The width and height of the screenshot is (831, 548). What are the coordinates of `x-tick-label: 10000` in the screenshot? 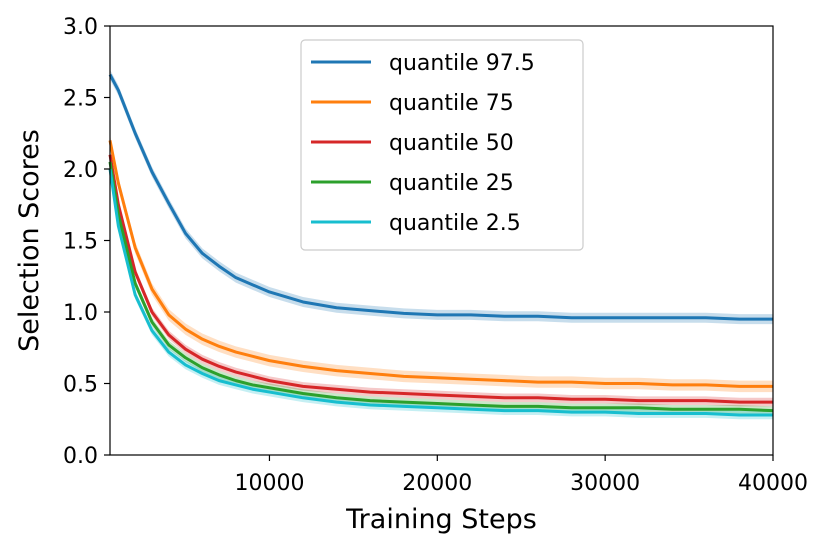 It's located at (269, 483).